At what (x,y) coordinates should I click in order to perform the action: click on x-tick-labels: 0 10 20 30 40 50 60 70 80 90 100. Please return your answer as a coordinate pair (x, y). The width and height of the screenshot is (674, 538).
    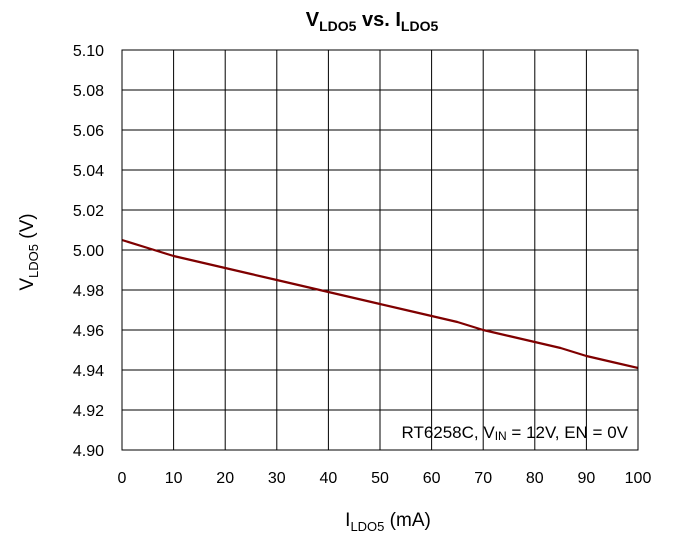
    Looking at the image, I should click on (385, 478).